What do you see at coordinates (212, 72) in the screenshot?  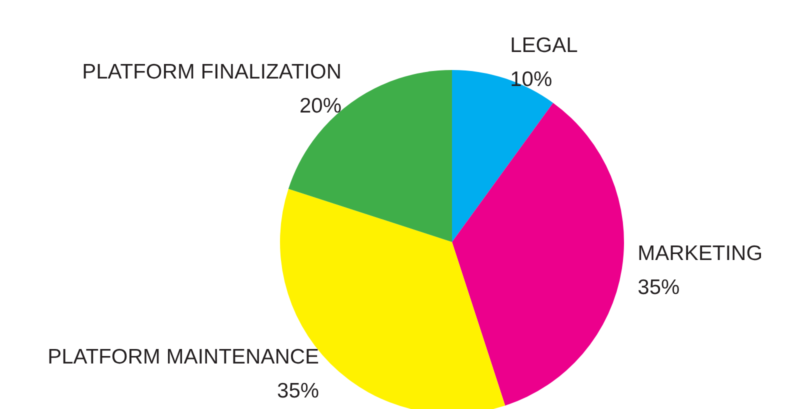 I see `slice-label: PLATFORM FINALIZATION` at bounding box center [212, 72].